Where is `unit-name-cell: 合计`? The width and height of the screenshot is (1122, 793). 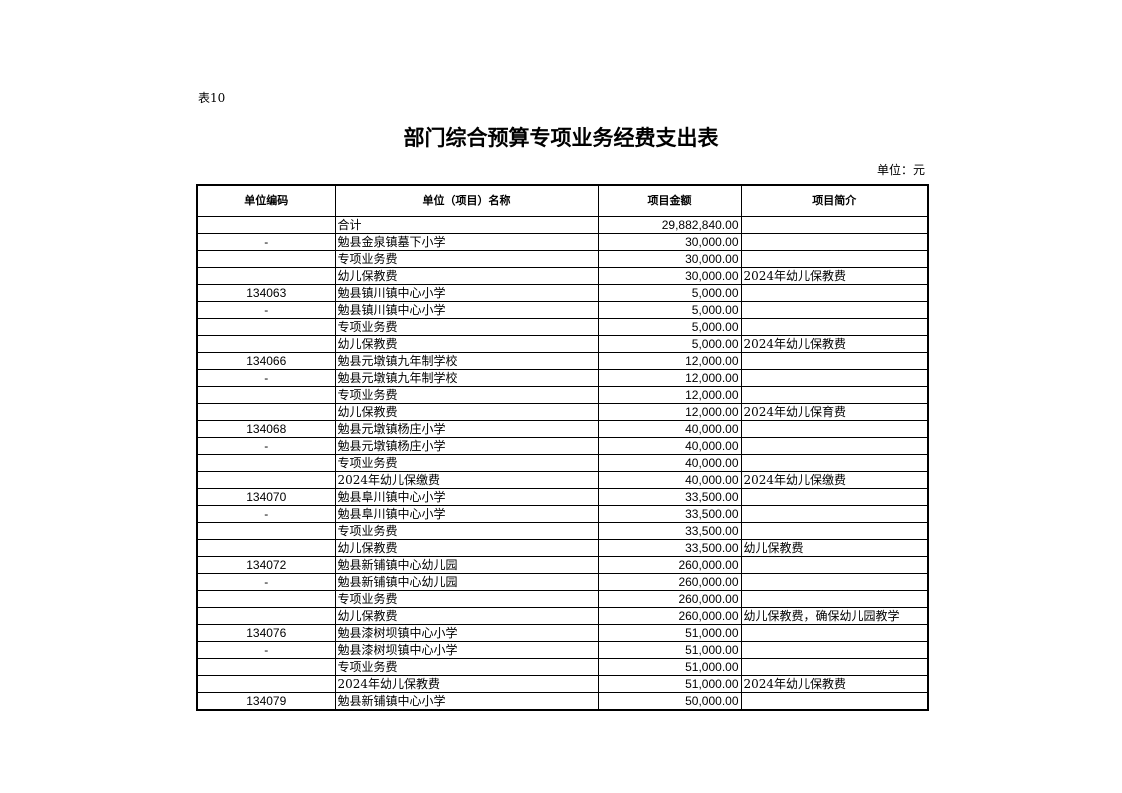 unit-name-cell: 合计 is located at coordinates (466, 225).